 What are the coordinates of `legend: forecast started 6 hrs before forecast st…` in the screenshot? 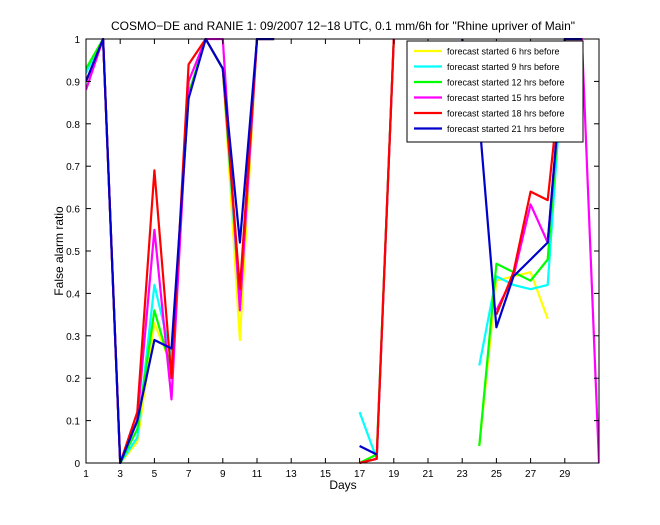 It's located at (495, 91).